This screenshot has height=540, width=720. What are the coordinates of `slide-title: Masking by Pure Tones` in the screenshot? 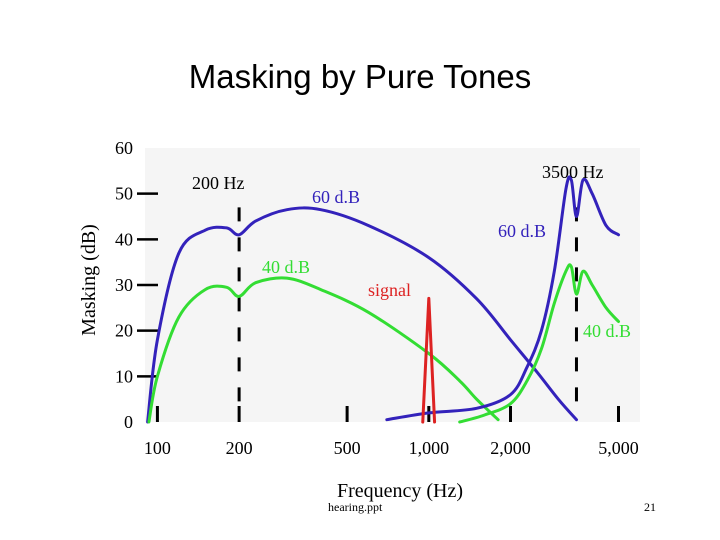 It's located at (360, 76).